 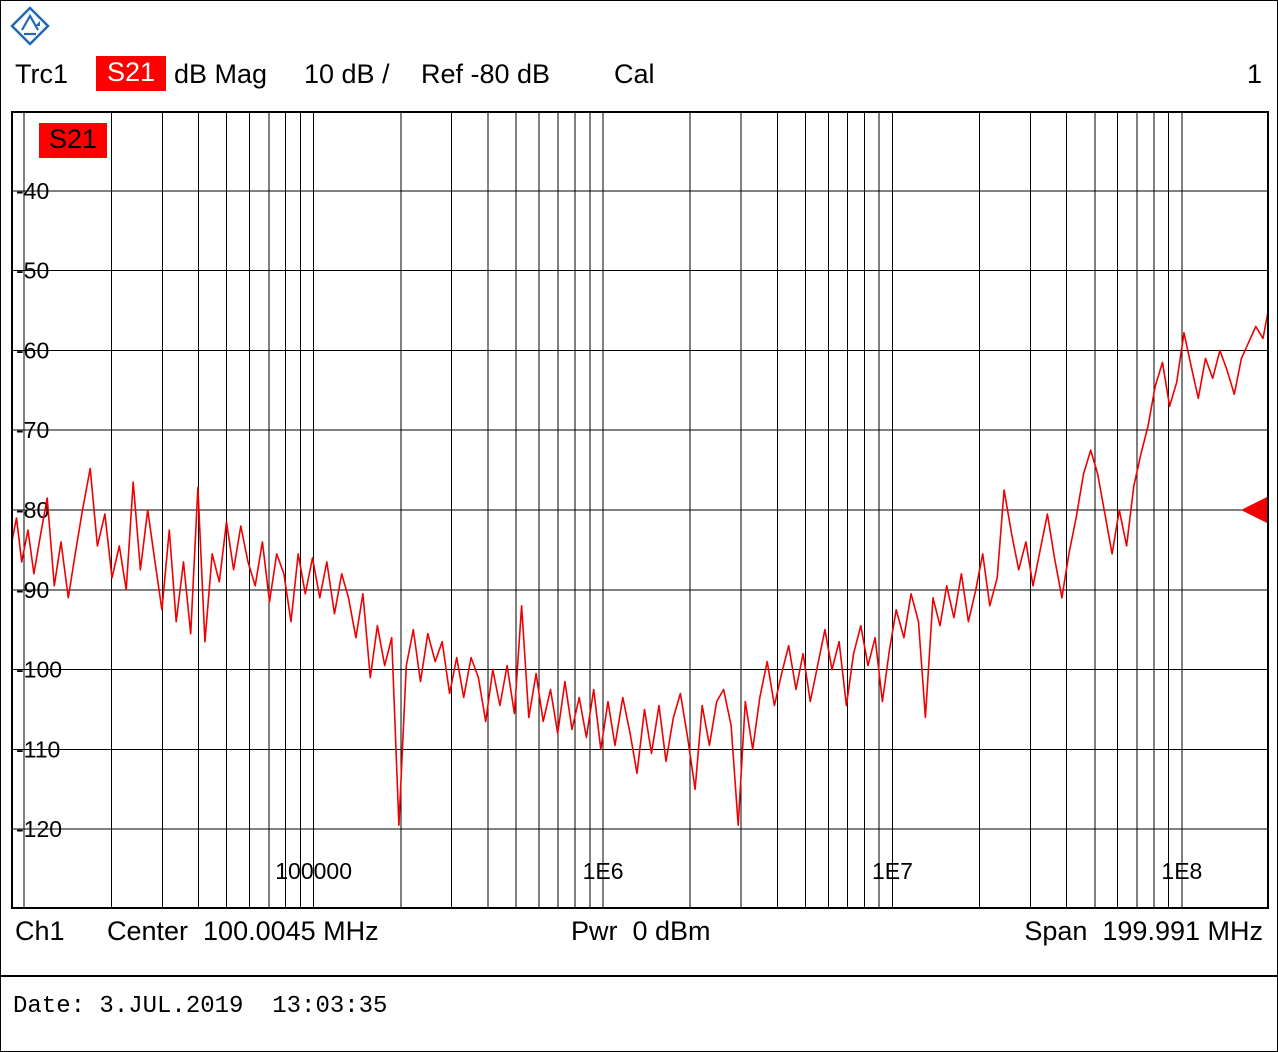 What do you see at coordinates (639, 976) in the screenshot?
I see `footer-divider` at bounding box center [639, 976].